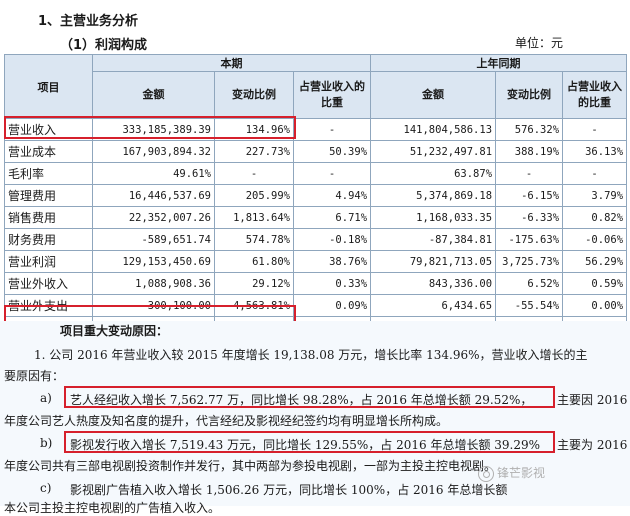  Describe the element at coordinates (529, 217) in the screenshot. I see `cell-pri-change: -6.33%` at that location.